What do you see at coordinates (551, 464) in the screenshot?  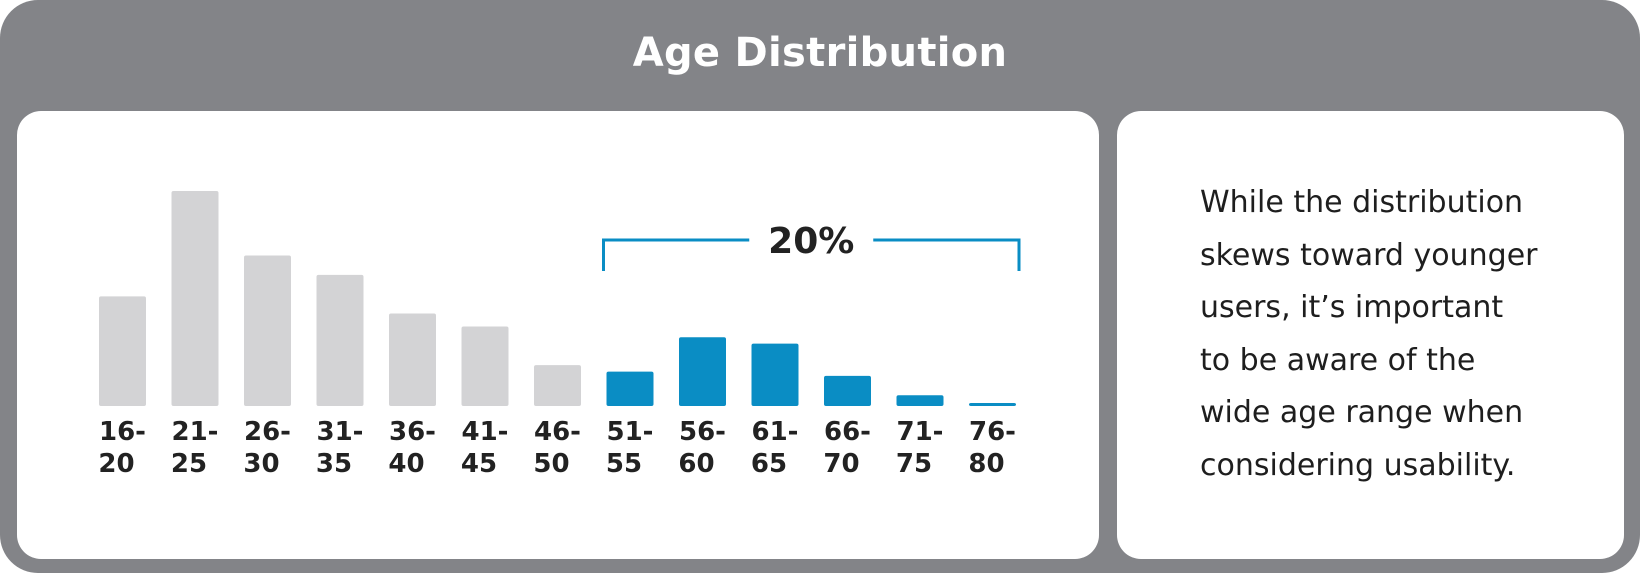 I see `x-tick-label: 50` at bounding box center [551, 464].